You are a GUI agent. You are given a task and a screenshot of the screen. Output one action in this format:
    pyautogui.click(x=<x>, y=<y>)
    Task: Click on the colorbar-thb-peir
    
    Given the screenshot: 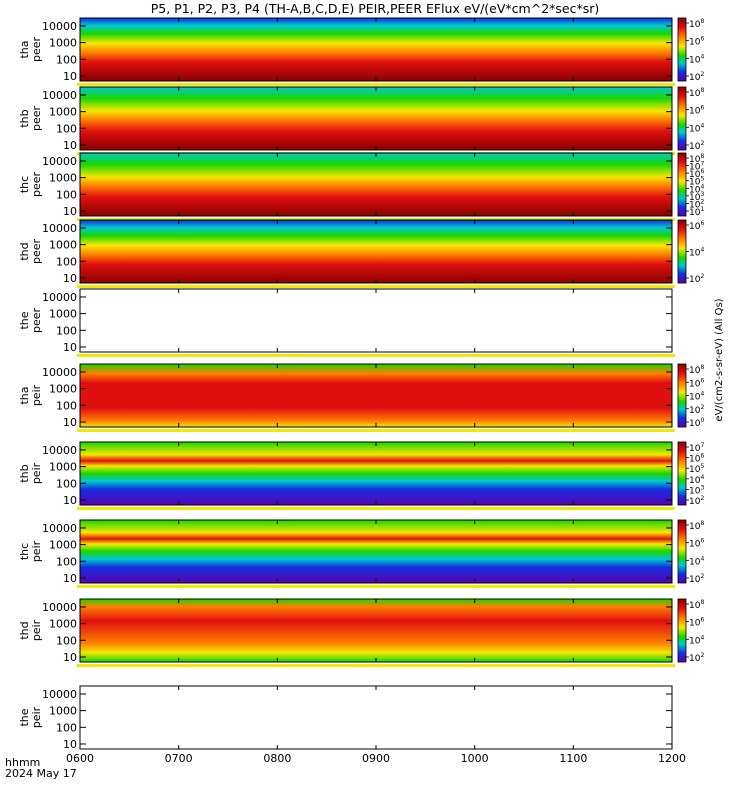 What is the action you would take?
    pyautogui.click(x=682, y=473)
    